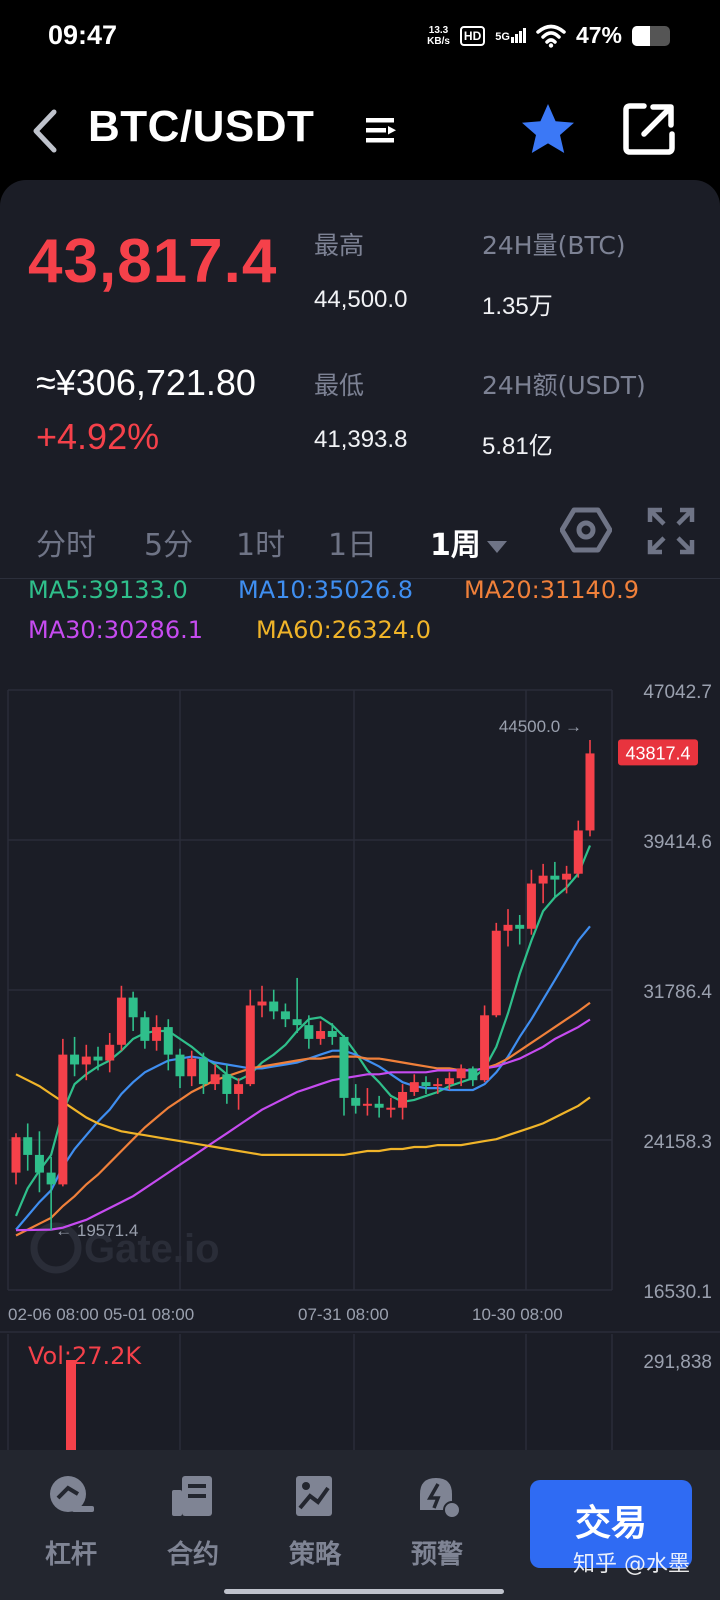  Describe the element at coordinates (671, 531) in the screenshot. I see `fullscreen-icon` at that location.